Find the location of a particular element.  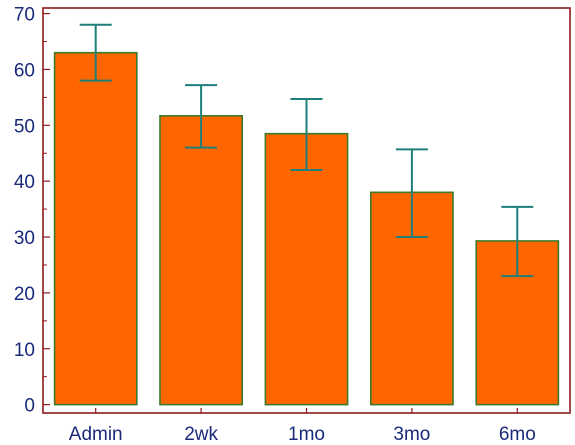

y-tick-label-10: 10 is located at coordinates (24, 350).